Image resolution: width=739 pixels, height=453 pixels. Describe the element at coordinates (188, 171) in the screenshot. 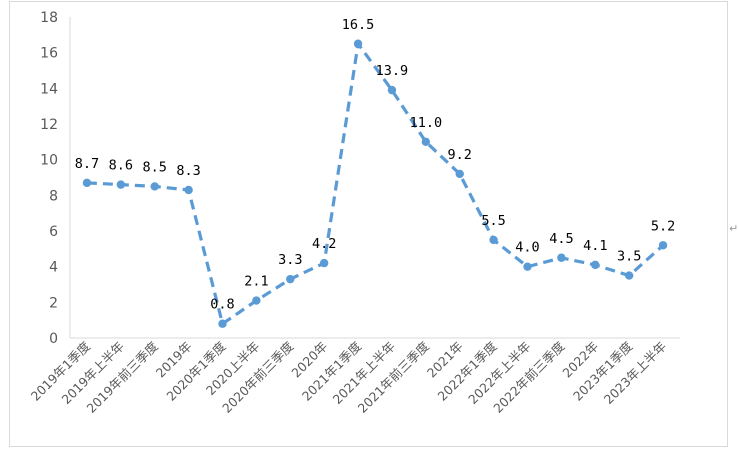

I see `data-label: 8.3` at that location.